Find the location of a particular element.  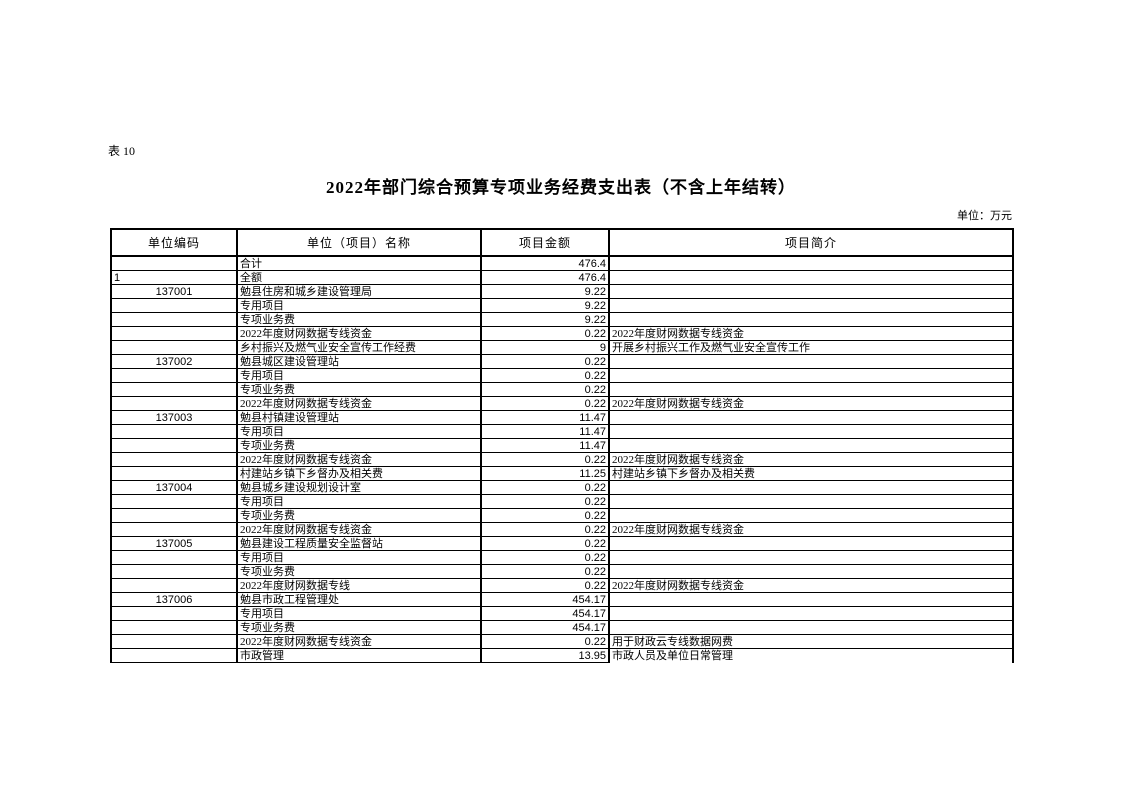

table-row: 1 全额 476.4 is located at coordinates (562, 277).